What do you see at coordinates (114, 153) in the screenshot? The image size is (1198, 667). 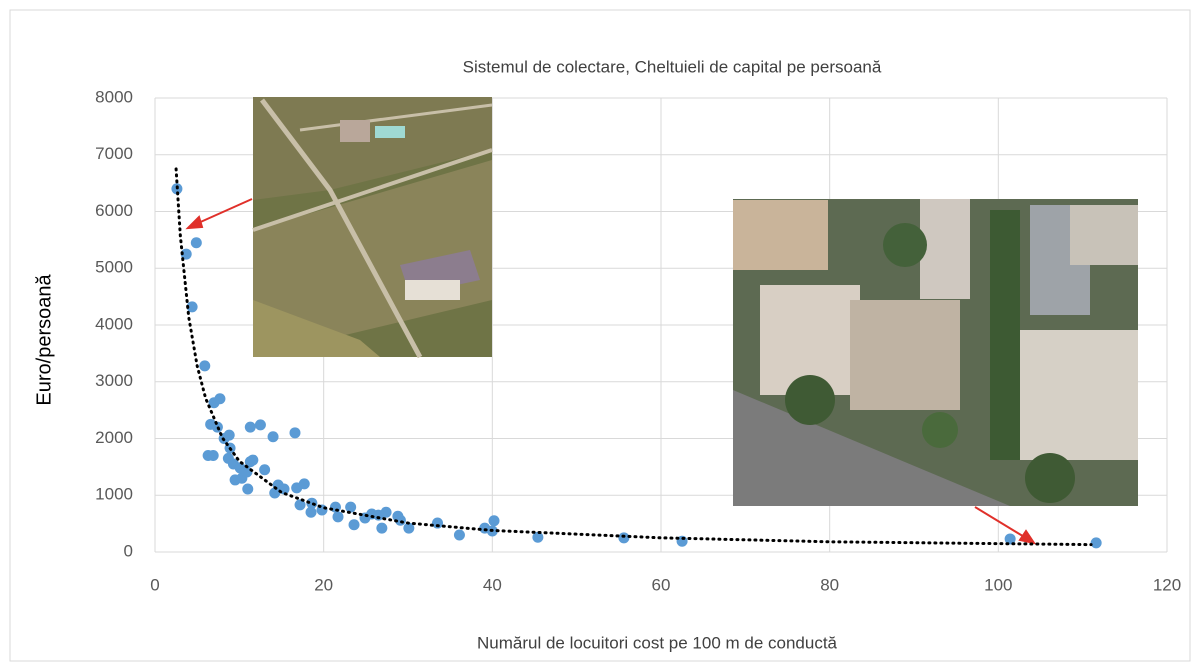 I see `y-tick-label: 7000` at bounding box center [114, 153].